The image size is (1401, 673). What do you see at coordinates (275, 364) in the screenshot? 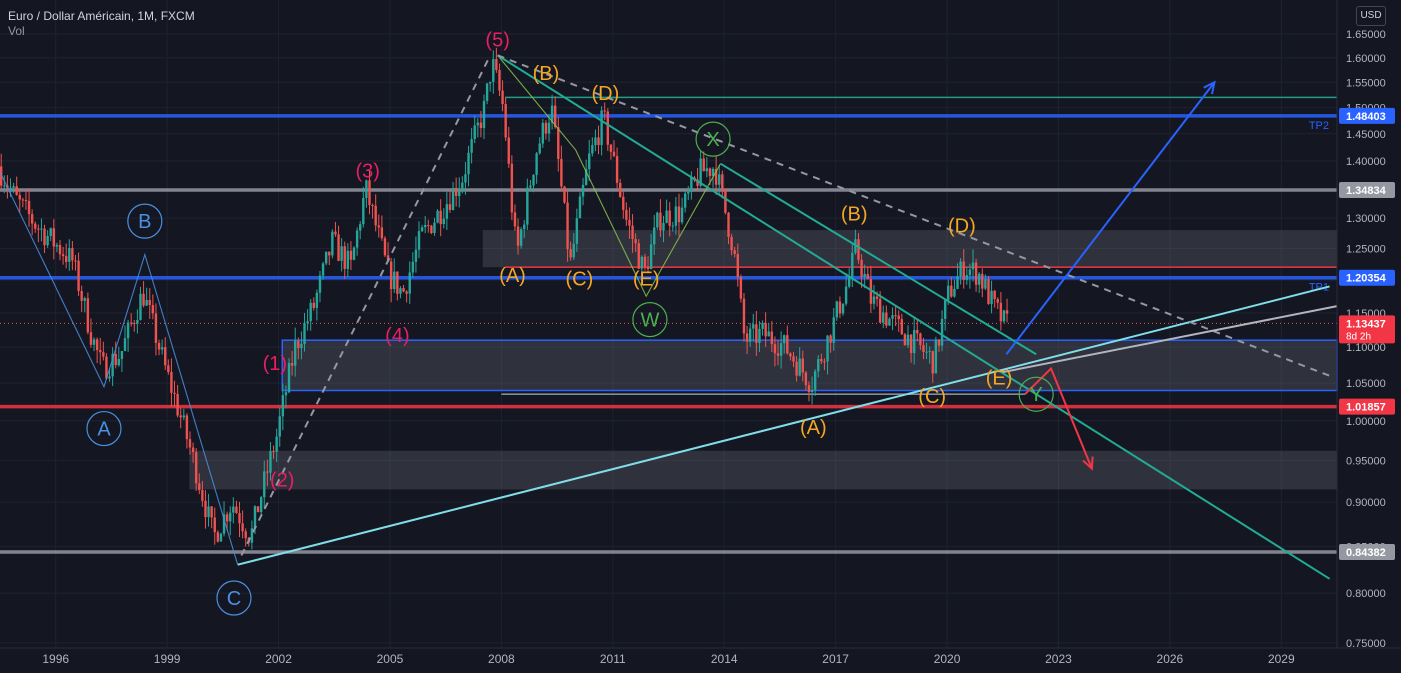
I see `wave-label: (1)` at bounding box center [275, 364].